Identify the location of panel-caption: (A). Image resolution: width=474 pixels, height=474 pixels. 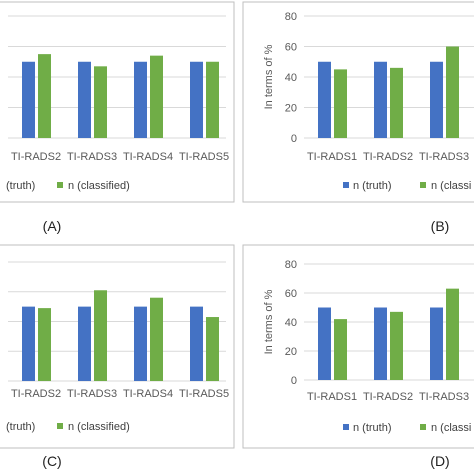
(52, 226).